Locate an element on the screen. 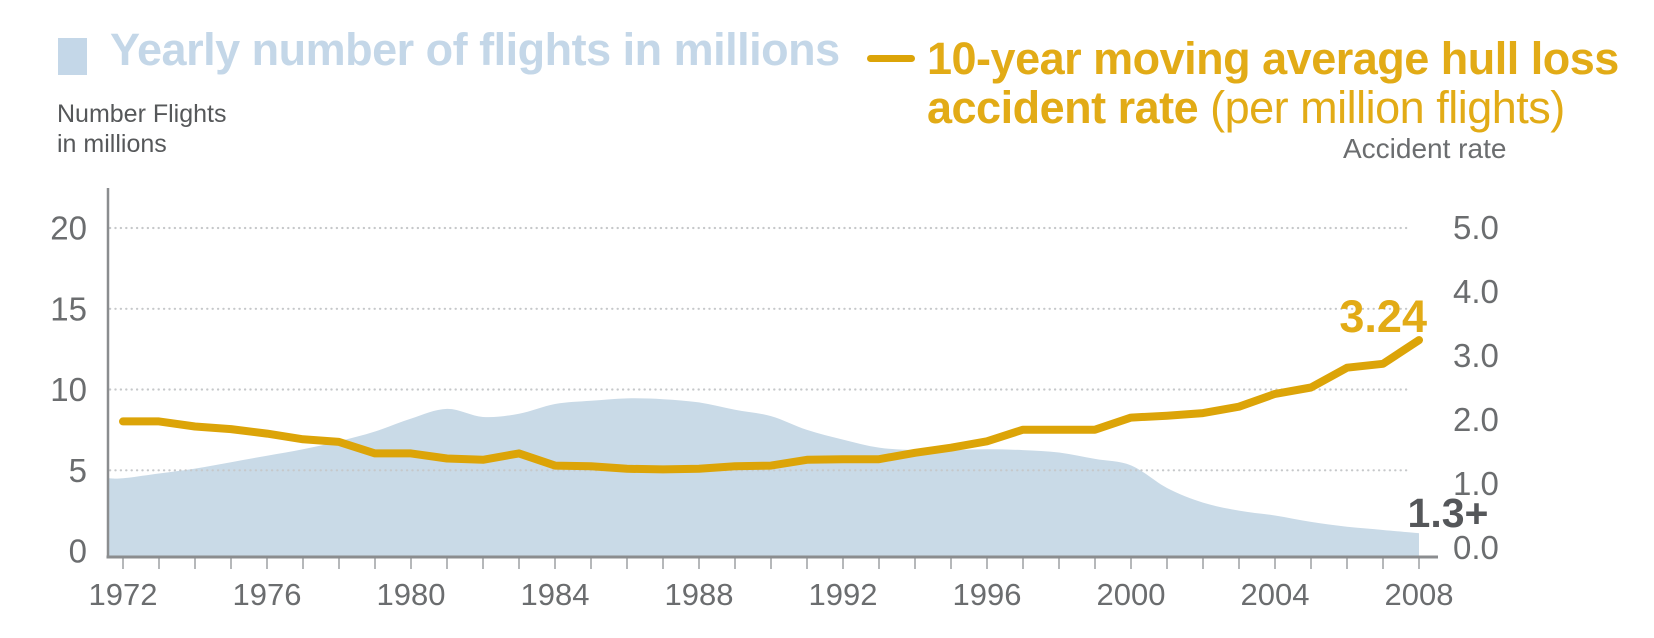 This screenshot has height=638, width=1654. svg-text: 20 is located at coordinates (68, 228).